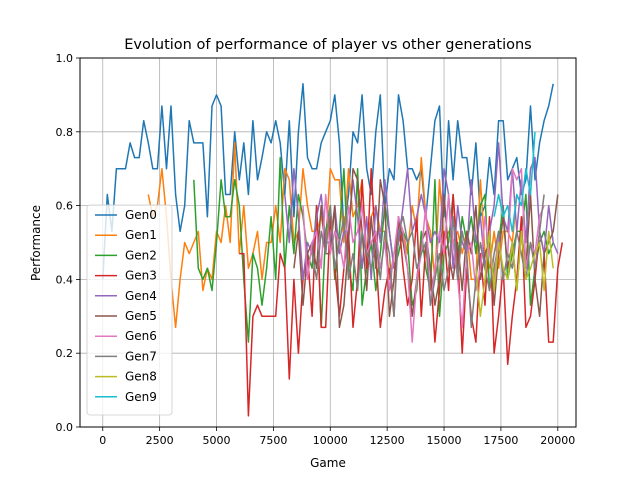 The width and height of the screenshot is (640, 484). Describe the element at coordinates (65, 427) in the screenshot. I see `y-tick-label: 0.0` at that location.